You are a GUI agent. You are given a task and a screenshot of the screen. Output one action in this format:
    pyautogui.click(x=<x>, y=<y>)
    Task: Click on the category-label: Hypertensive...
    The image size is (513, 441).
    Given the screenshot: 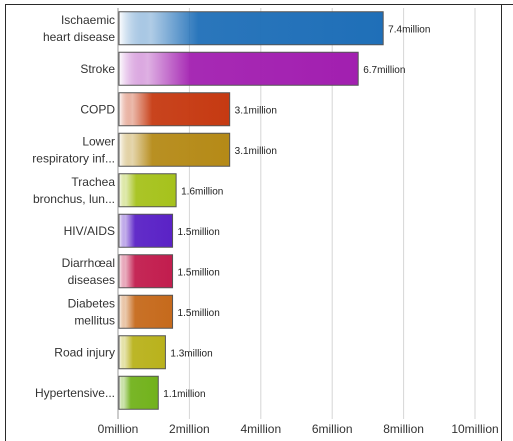 What is the action you would take?
    pyautogui.click(x=75, y=393)
    